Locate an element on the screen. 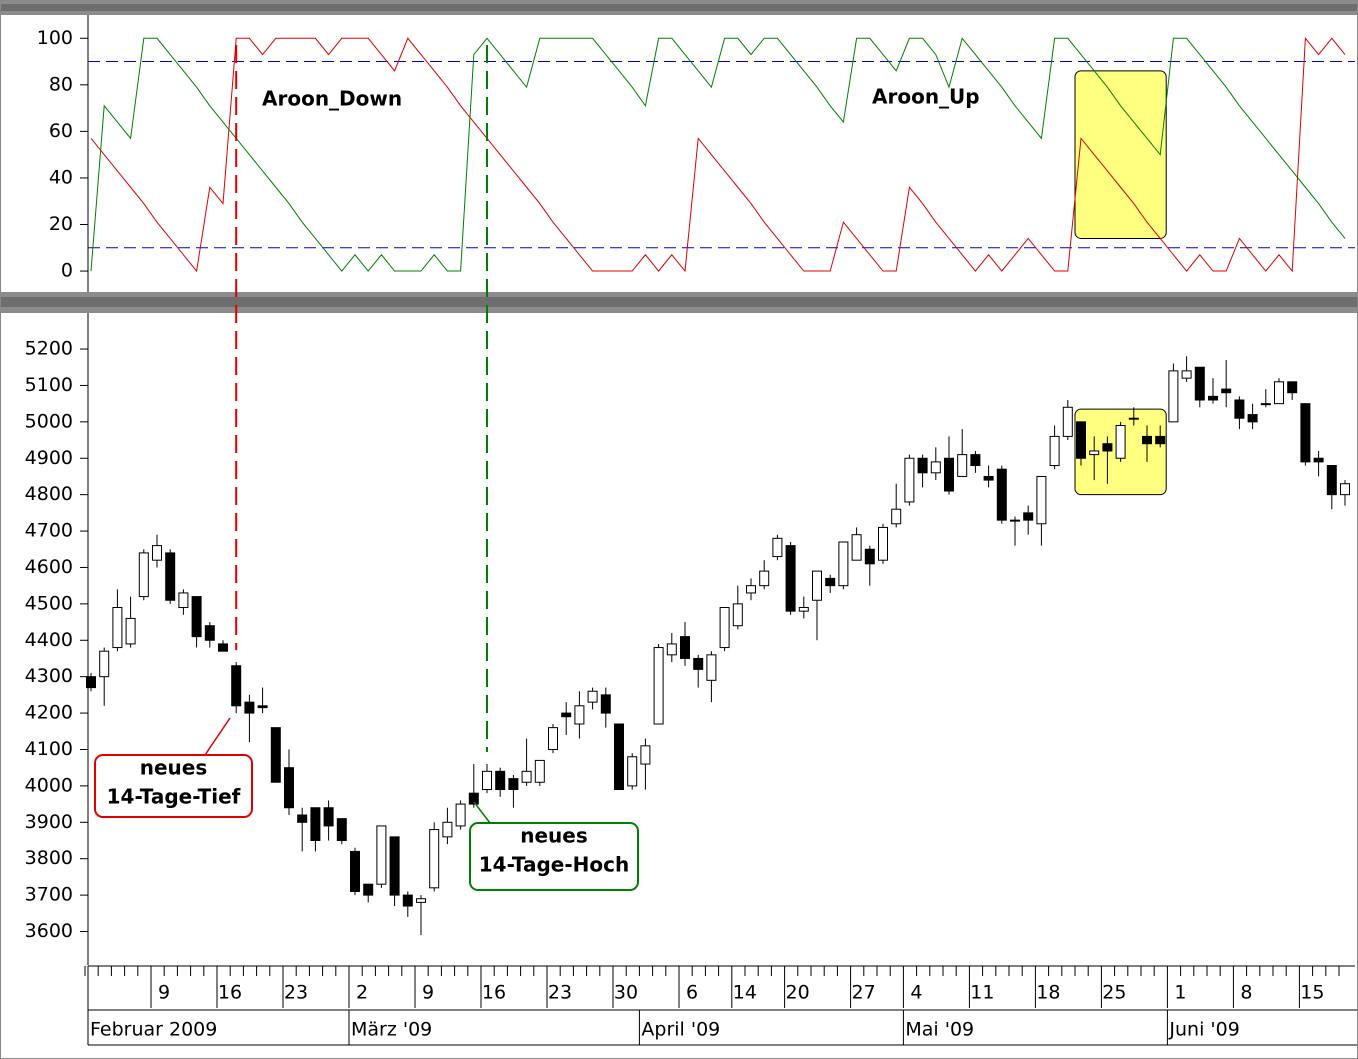  callout-text: neues is located at coordinates (554, 836).